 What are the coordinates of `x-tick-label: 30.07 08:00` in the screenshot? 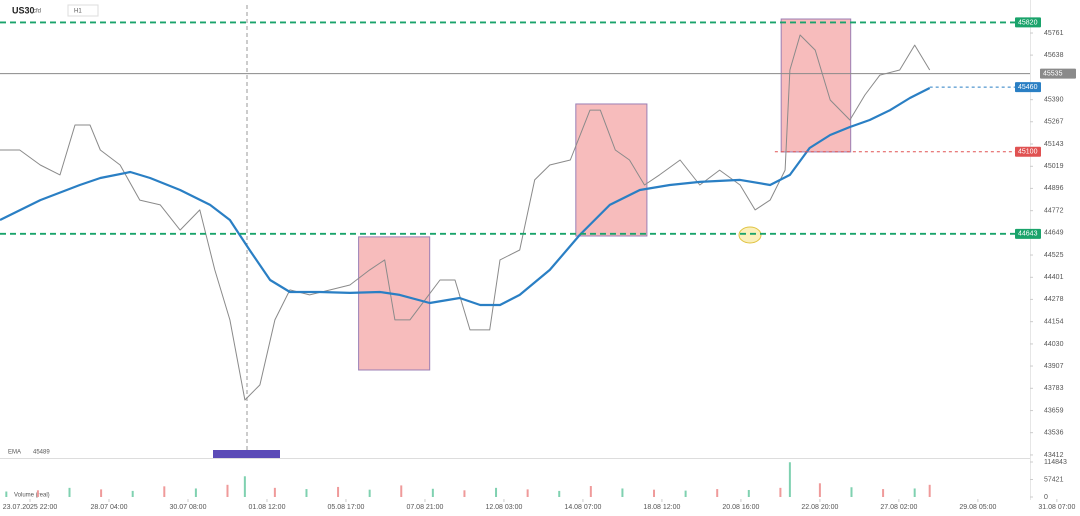 It's located at (187, 507).